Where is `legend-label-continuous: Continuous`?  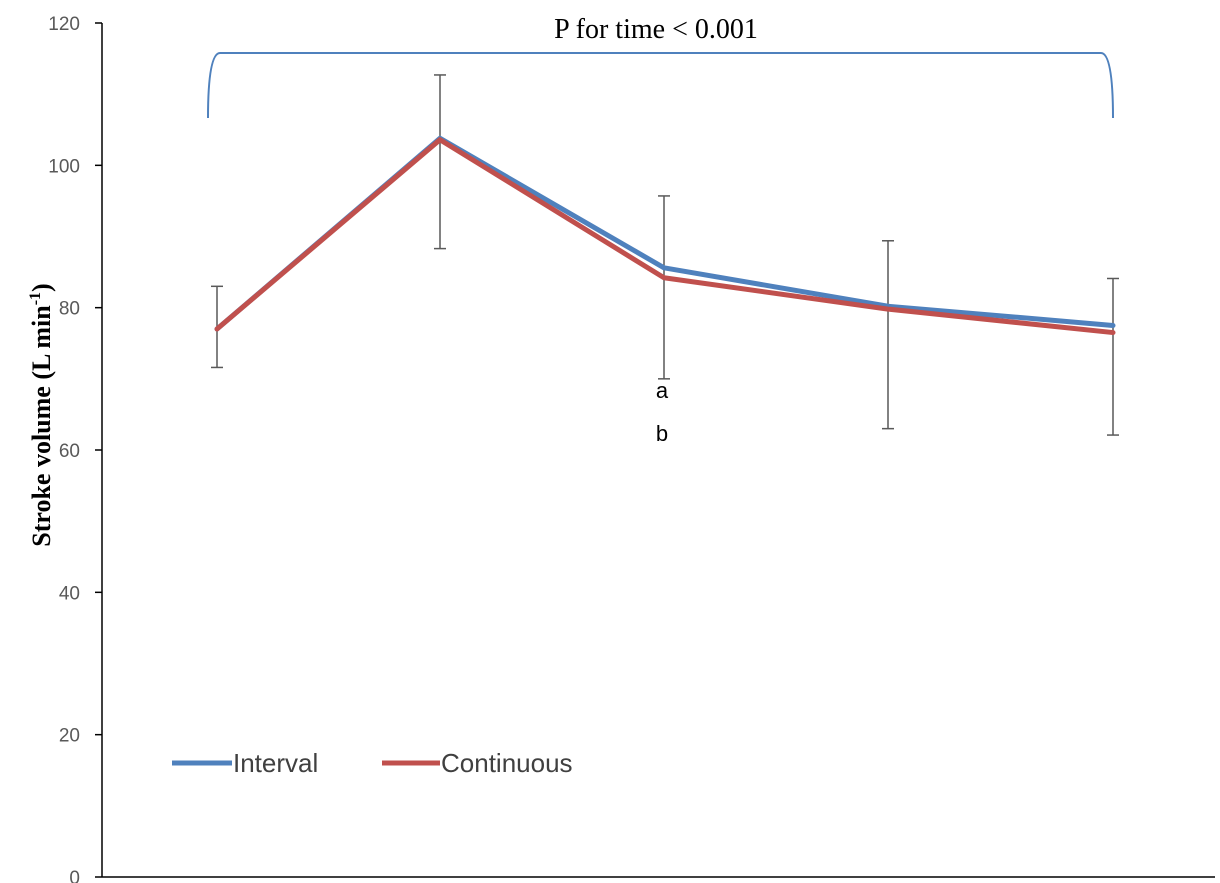
legend-label-continuous: Continuous is located at coordinates (507, 763).